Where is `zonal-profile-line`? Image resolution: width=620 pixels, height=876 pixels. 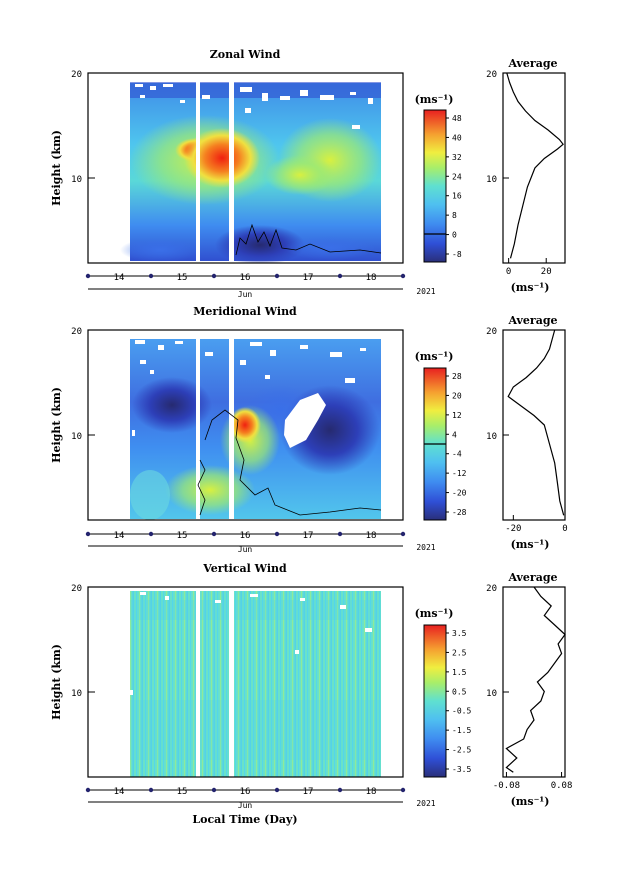
zonal-profile-line is located at coordinates (535, 165).